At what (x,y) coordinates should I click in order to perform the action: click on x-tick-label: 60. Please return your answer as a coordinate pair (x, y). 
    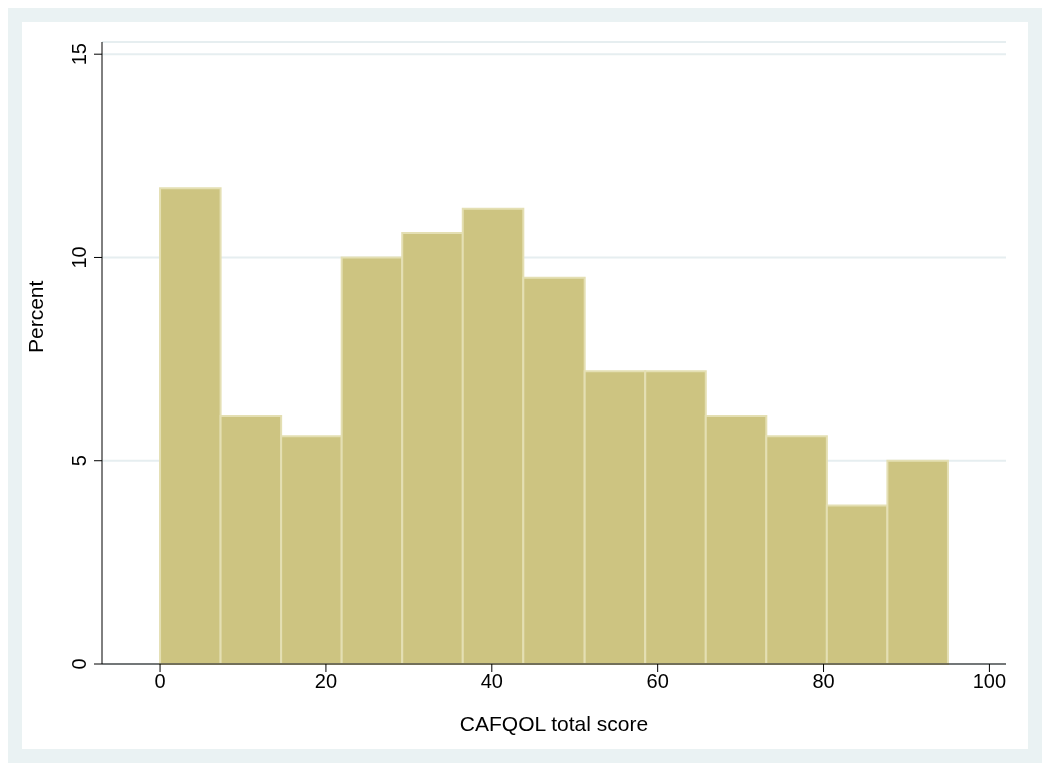
    Looking at the image, I should click on (657, 681).